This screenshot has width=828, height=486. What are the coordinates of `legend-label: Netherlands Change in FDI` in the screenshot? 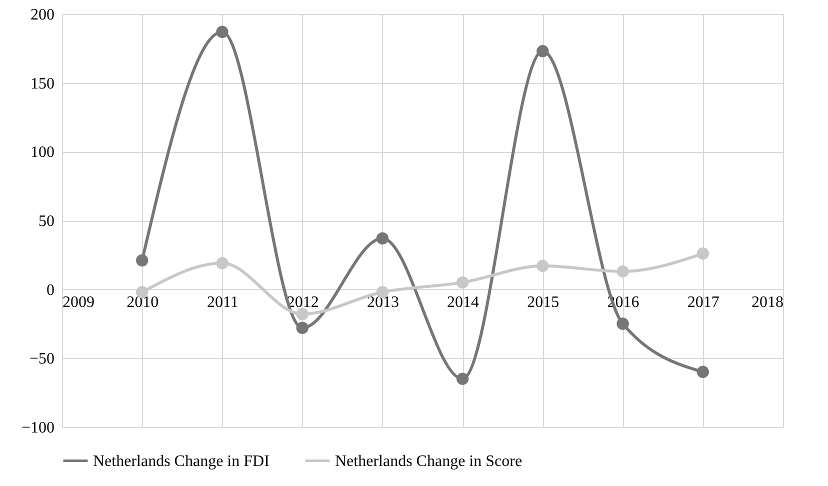 It's located at (181, 461).